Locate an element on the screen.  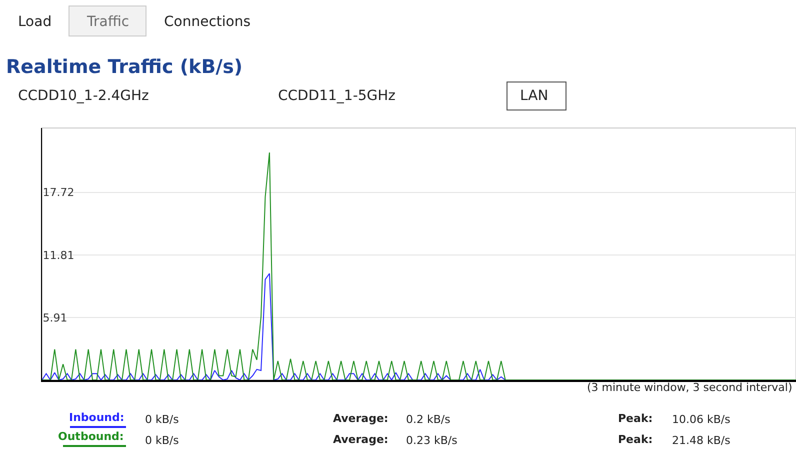
chart-title: Realtime Traffic (kB/s) is located at coordinates (124, 67).